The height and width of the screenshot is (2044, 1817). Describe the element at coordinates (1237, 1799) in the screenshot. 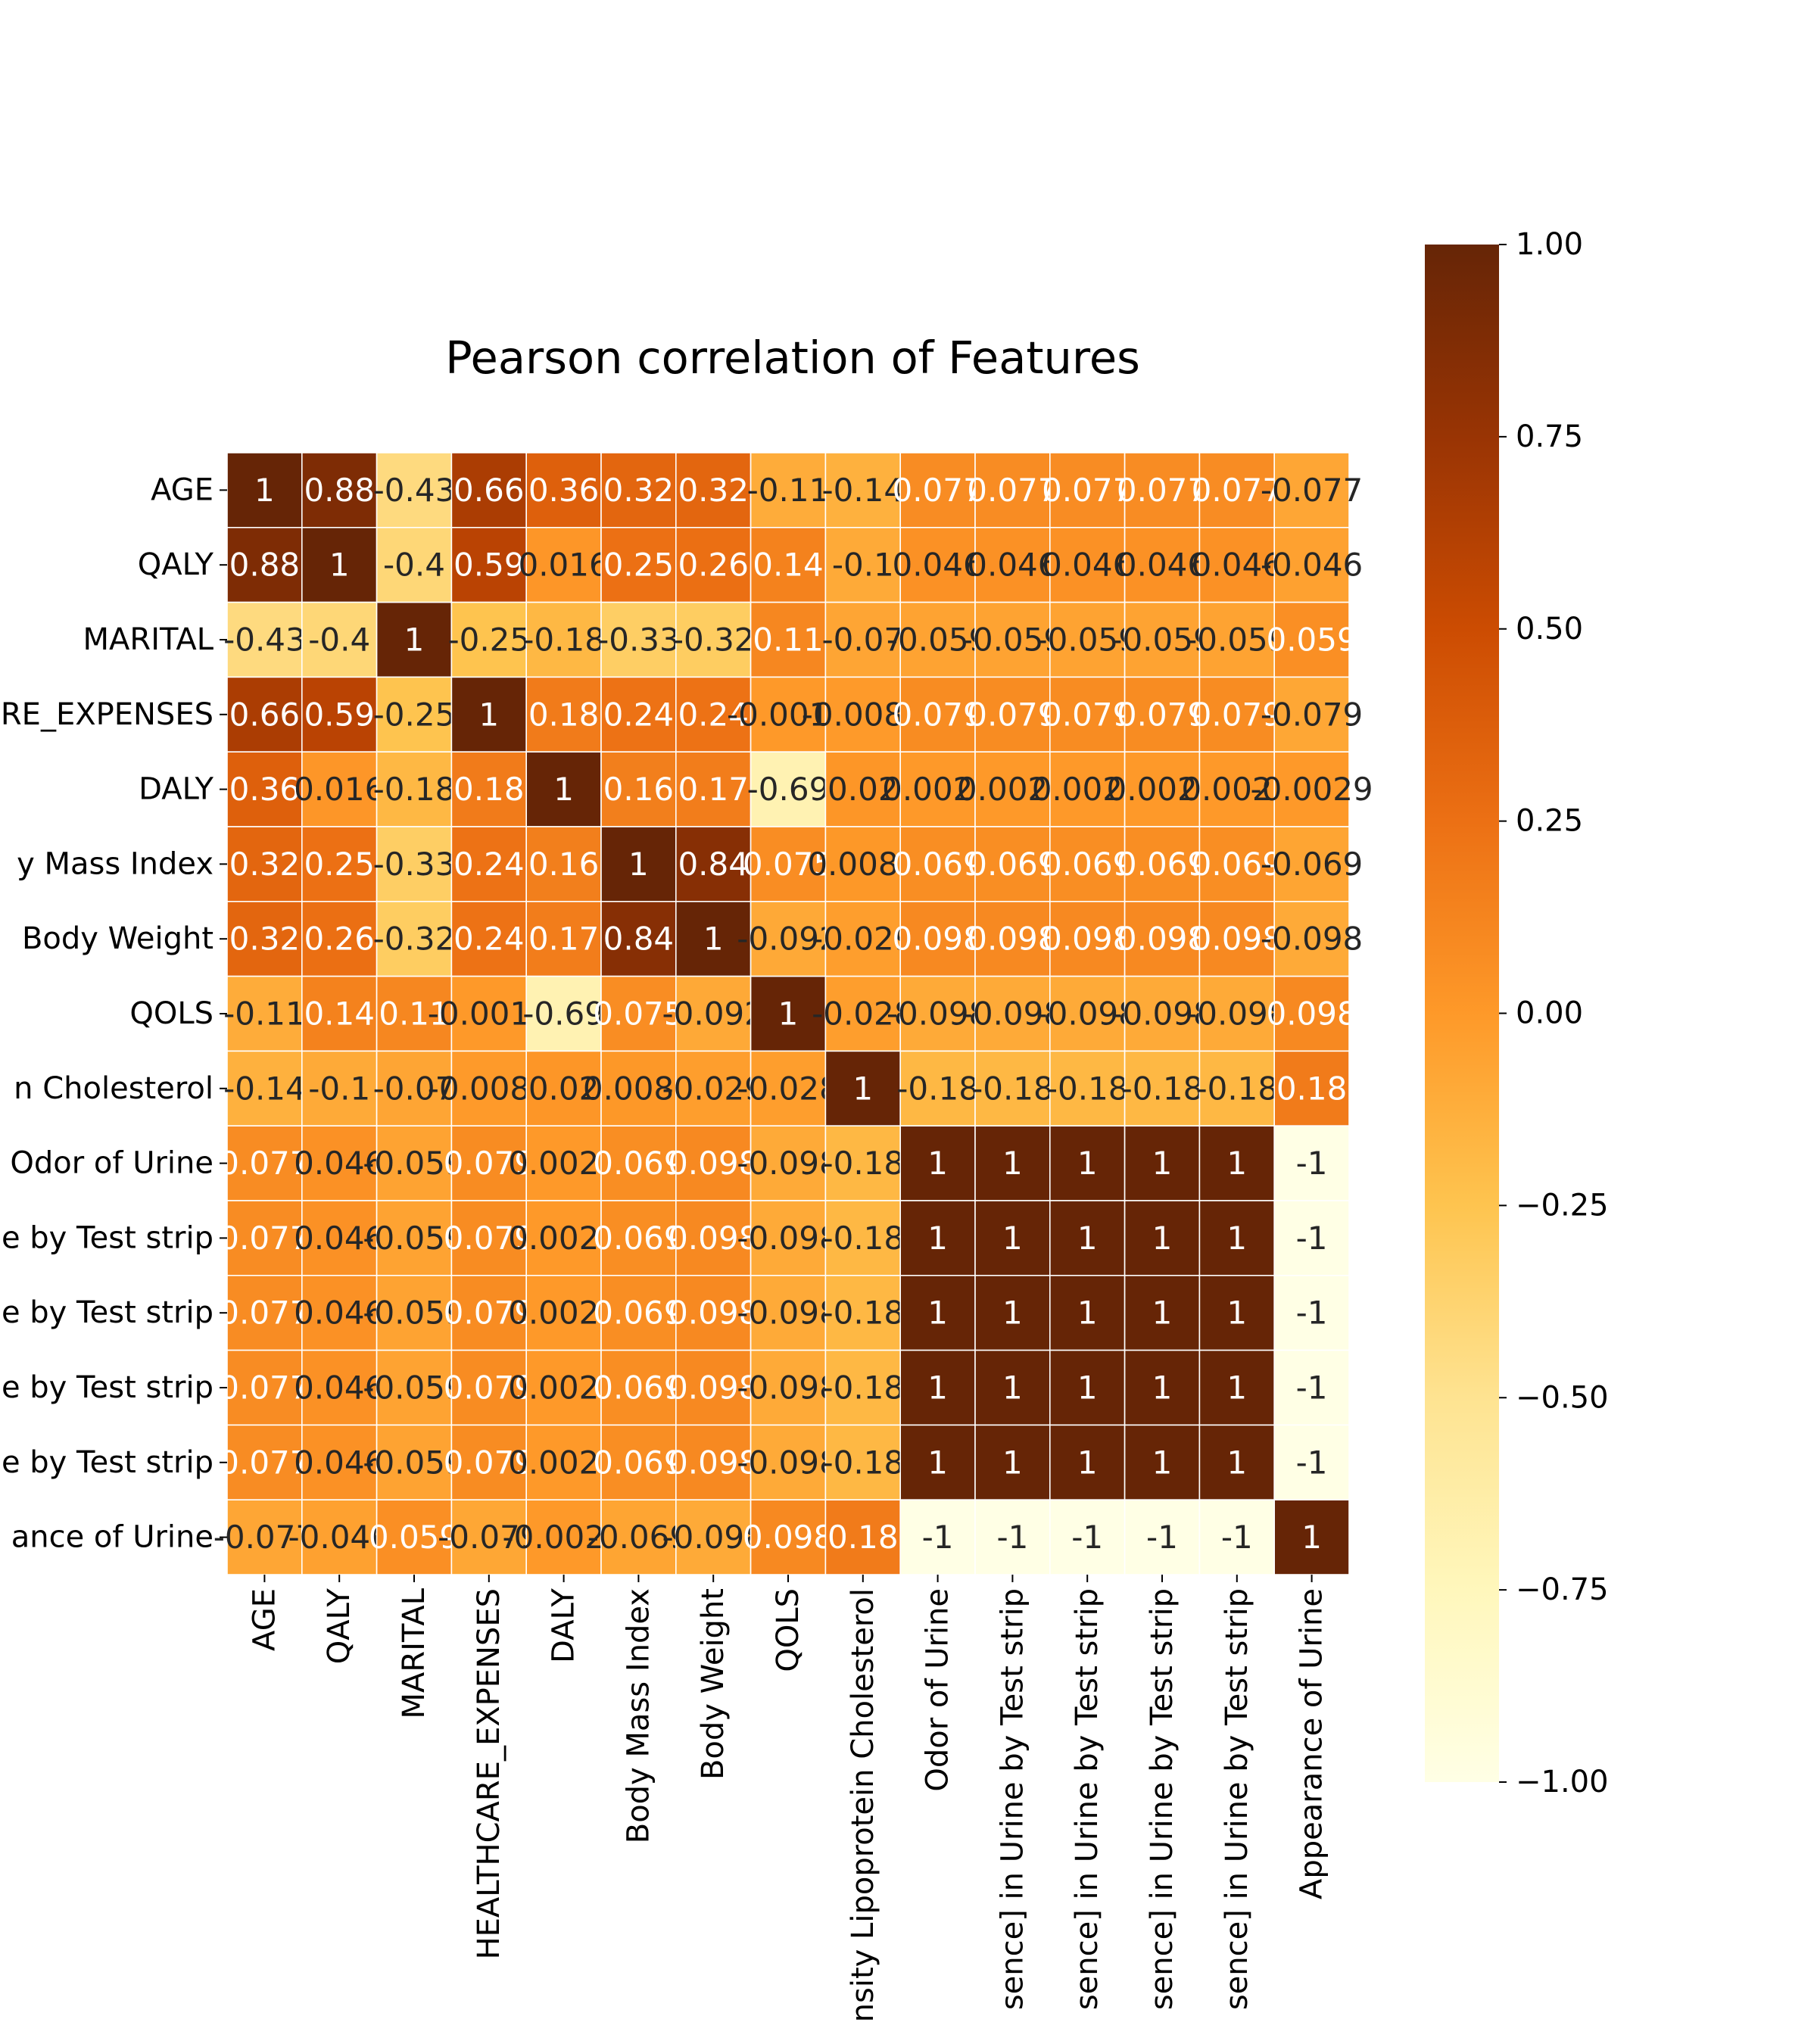

I see `x-axis-tick-label: sence] in Urine by Test strip` at that location.